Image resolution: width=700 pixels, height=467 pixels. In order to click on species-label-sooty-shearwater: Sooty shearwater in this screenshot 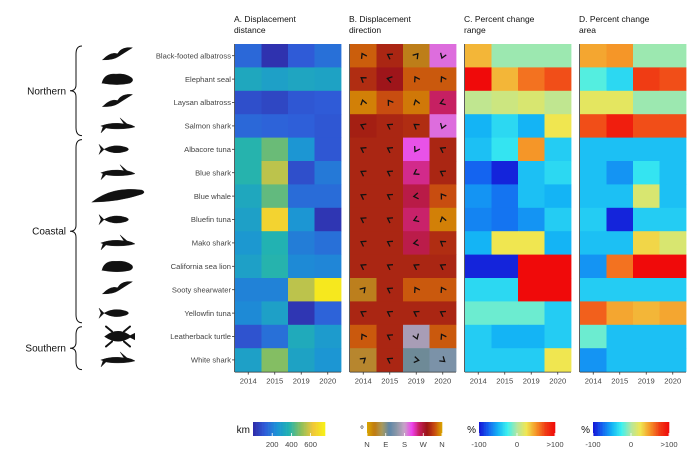, I will do `click(202, 289)`.